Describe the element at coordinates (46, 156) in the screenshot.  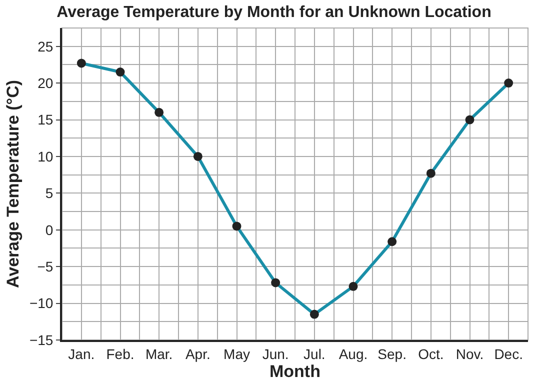
I see `y-tick-label: 10` at that location.